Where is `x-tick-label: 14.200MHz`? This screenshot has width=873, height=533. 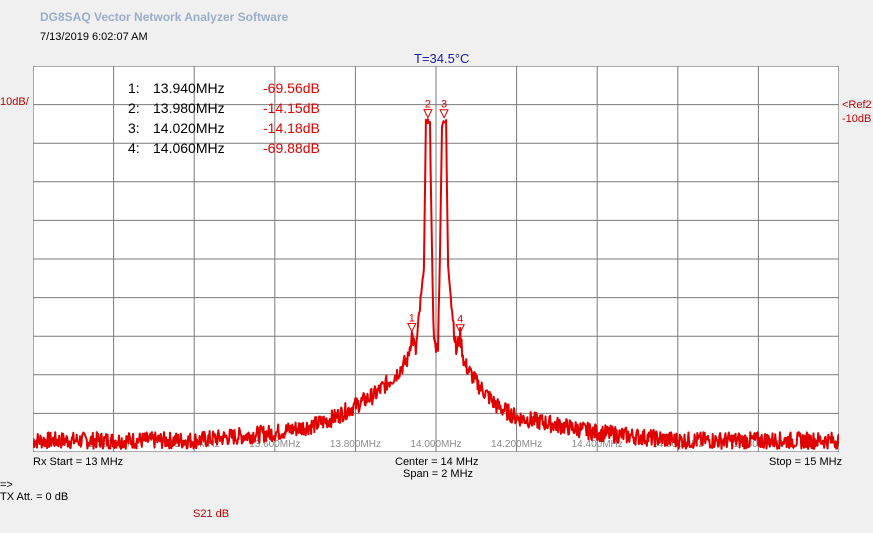
x-tick-label: 14.200MHz is located at coordinates (516, 444).